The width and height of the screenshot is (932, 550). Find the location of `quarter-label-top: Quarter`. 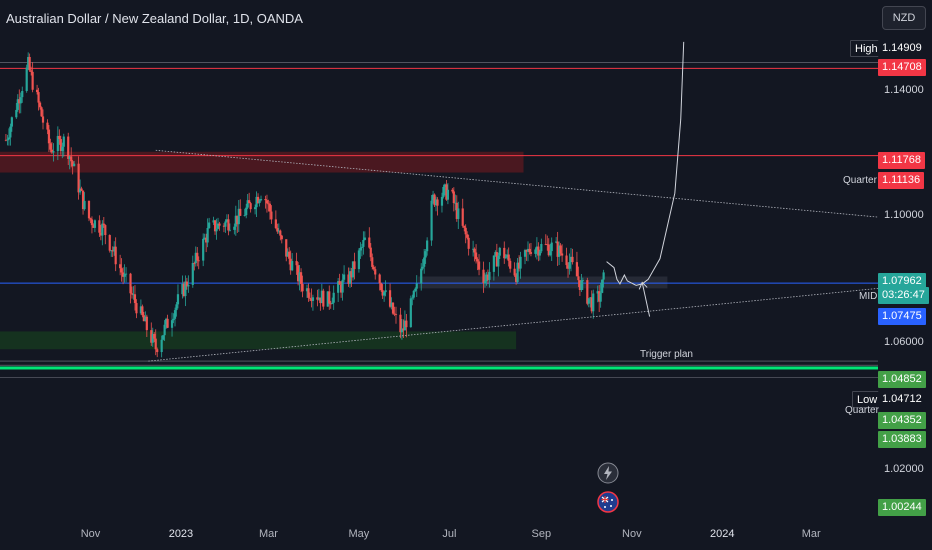

quarter-label-top: Quarter is located at coordinates (860, 180).